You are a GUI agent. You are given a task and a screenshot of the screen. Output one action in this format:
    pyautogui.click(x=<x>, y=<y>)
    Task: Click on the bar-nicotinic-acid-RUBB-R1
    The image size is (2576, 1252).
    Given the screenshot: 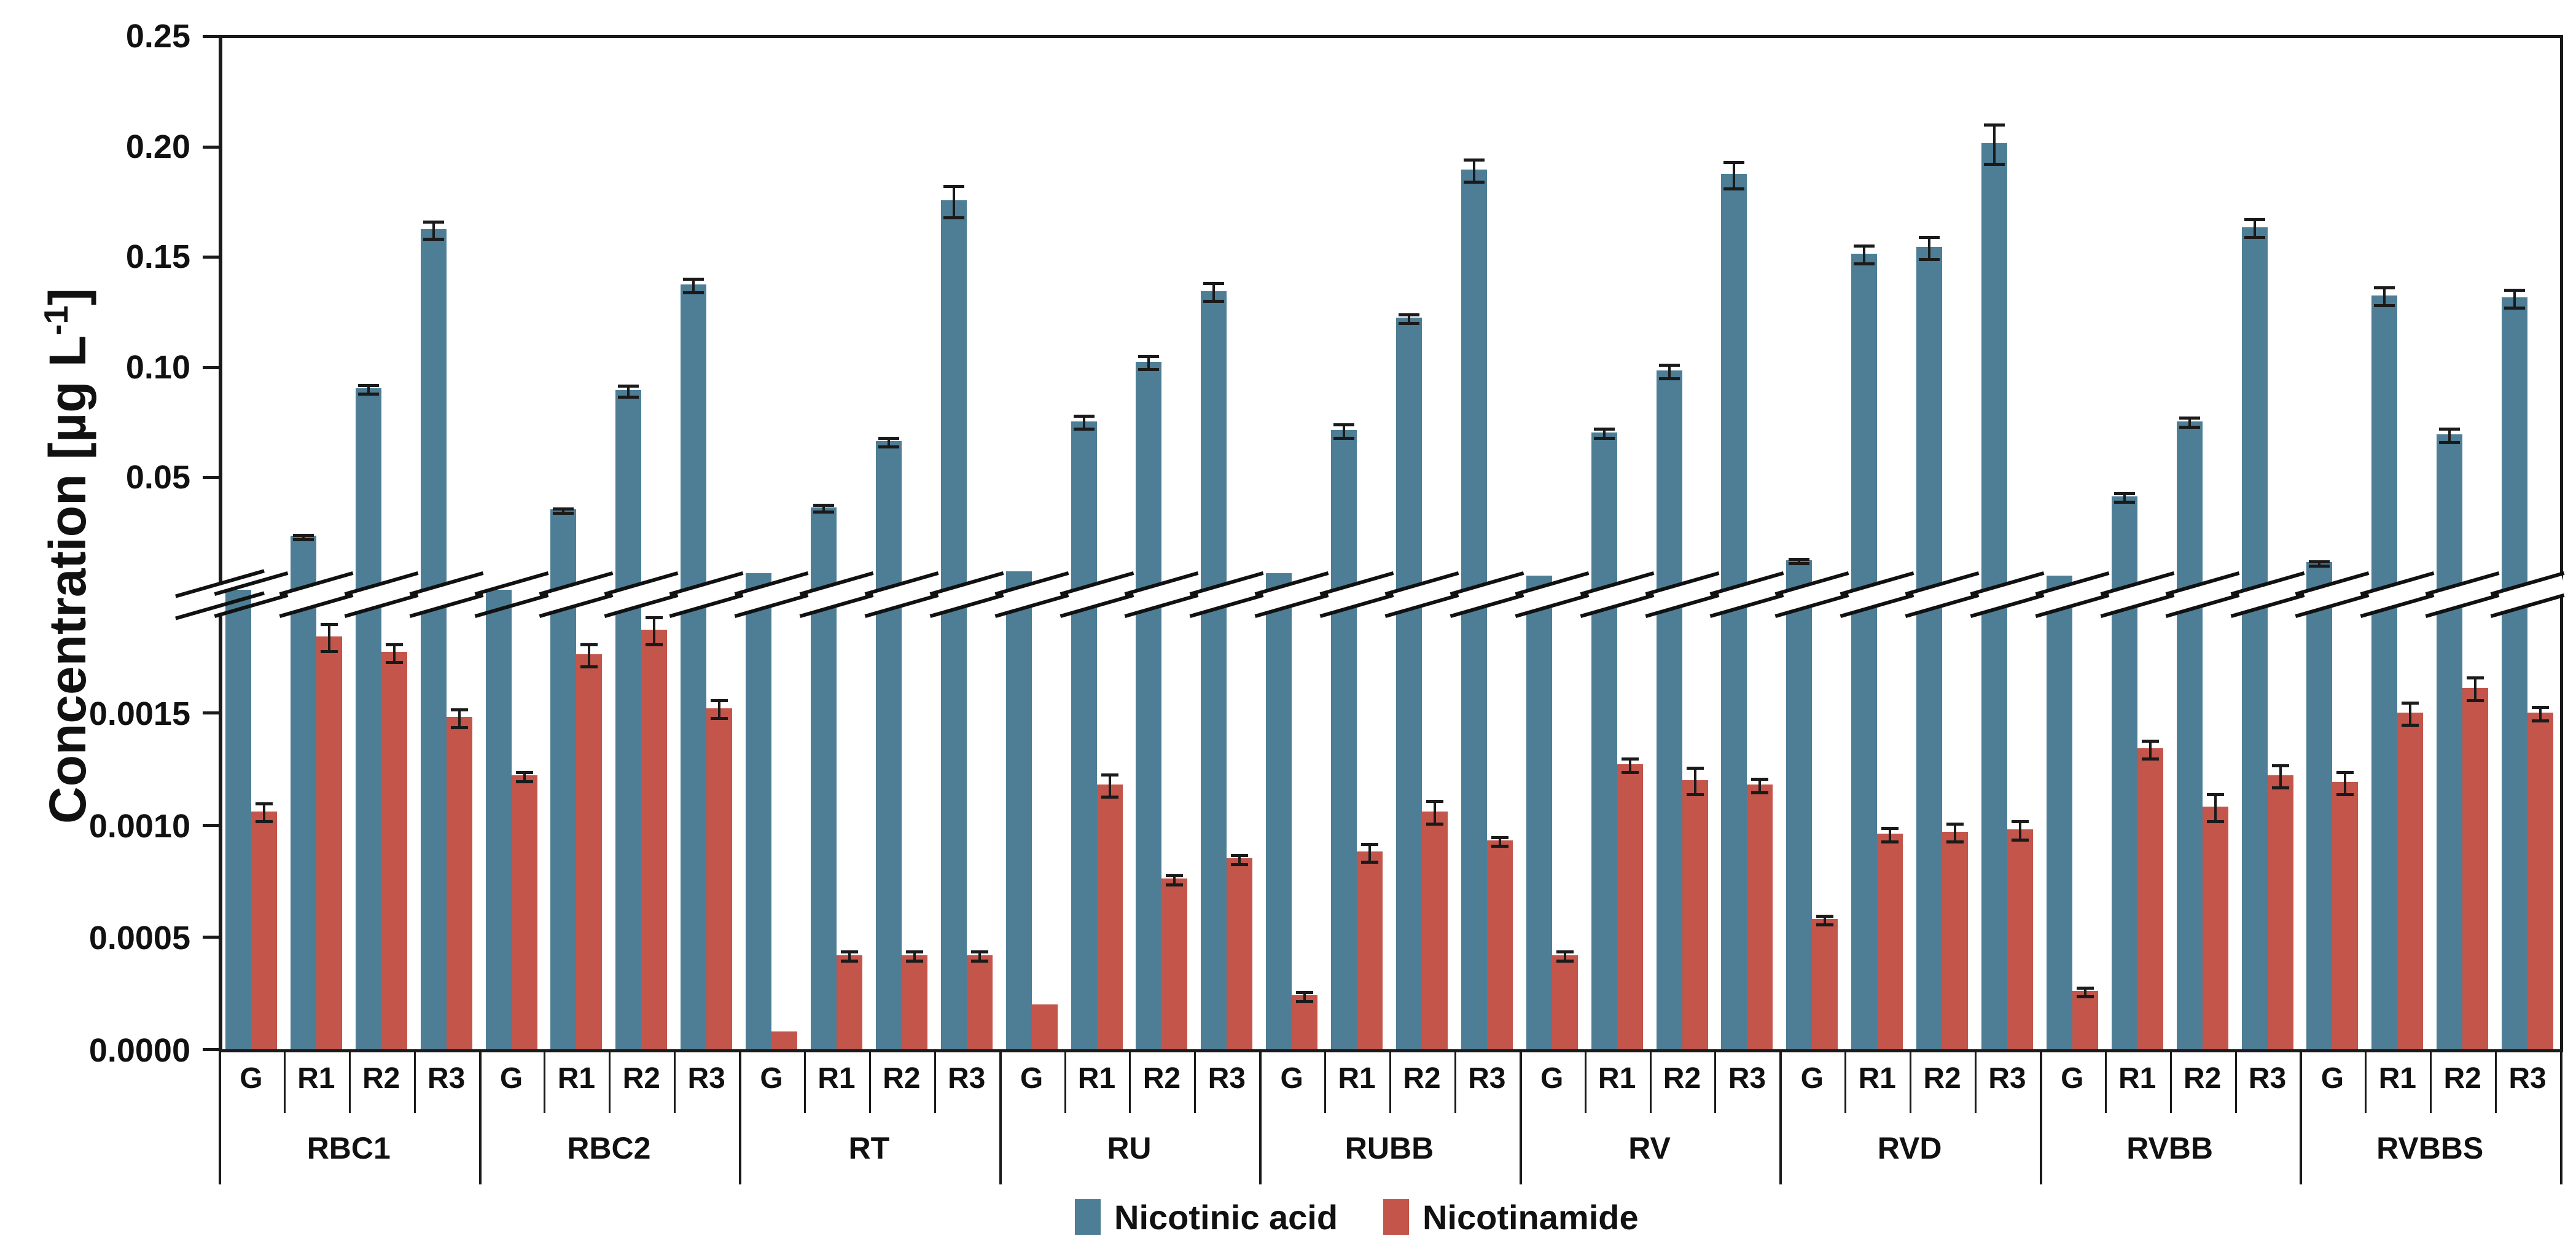 What is the action you would take?
    pyautogui.click(x=1344, y=739)
    